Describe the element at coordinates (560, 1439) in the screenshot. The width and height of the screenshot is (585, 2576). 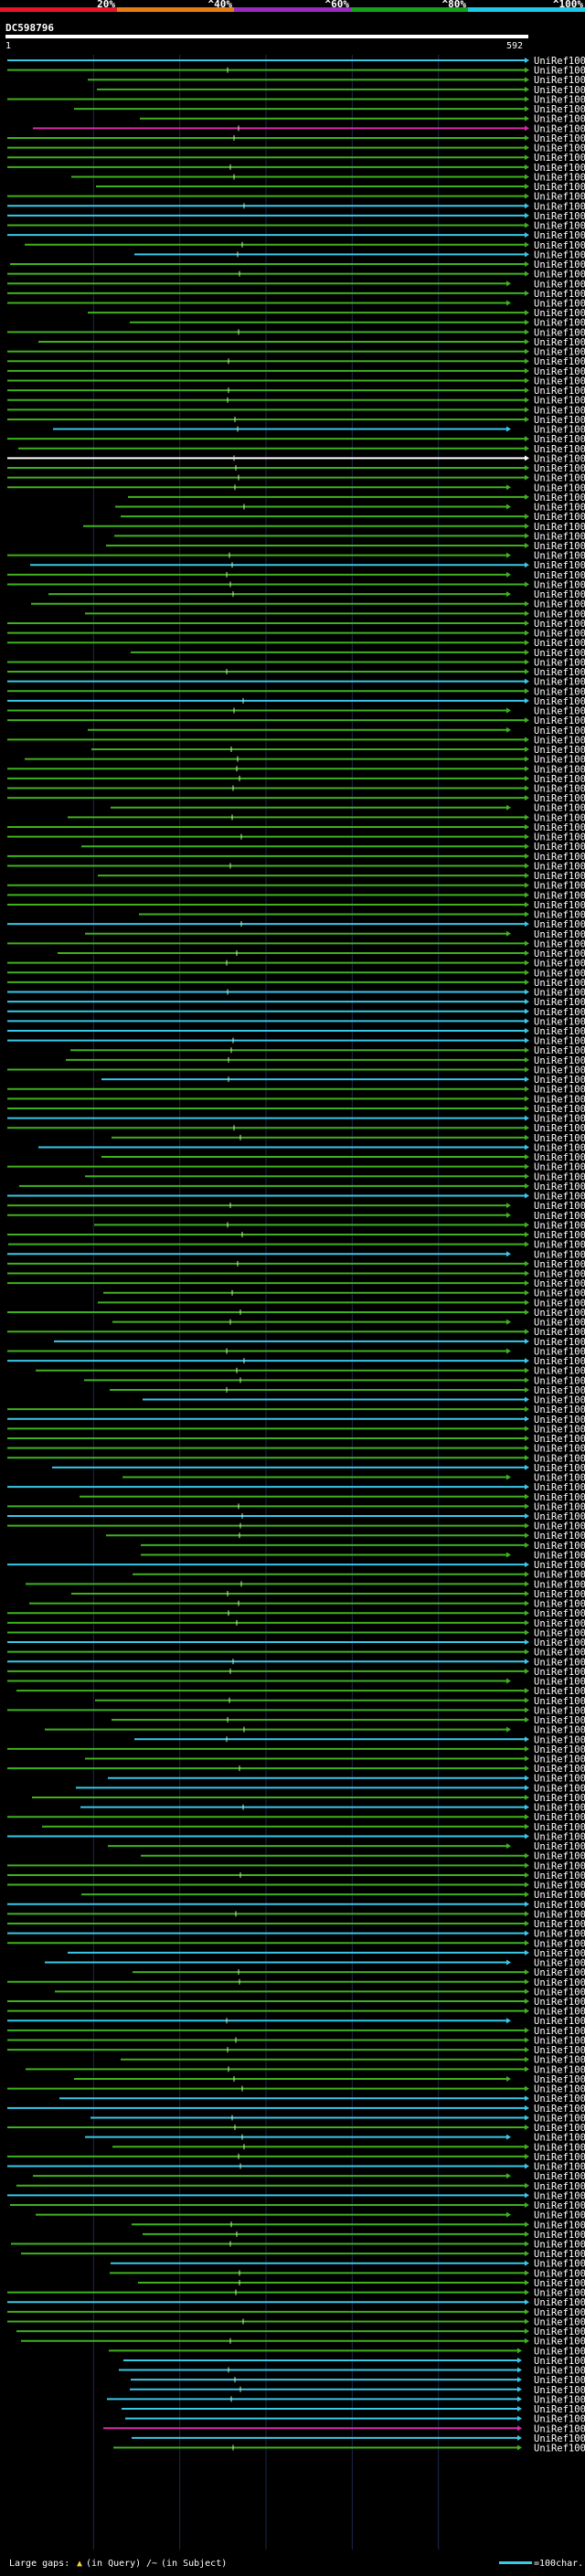
I see `hit-label: UniRef100_Q3FCF1` at that location.